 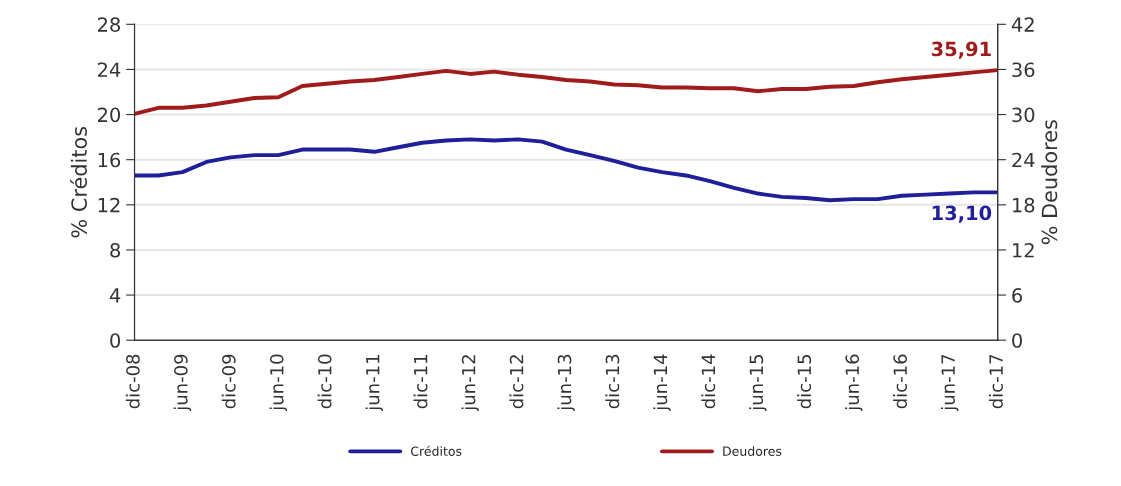 I want to click on x-tick-label: dic-17, so click(x=995, y=381).